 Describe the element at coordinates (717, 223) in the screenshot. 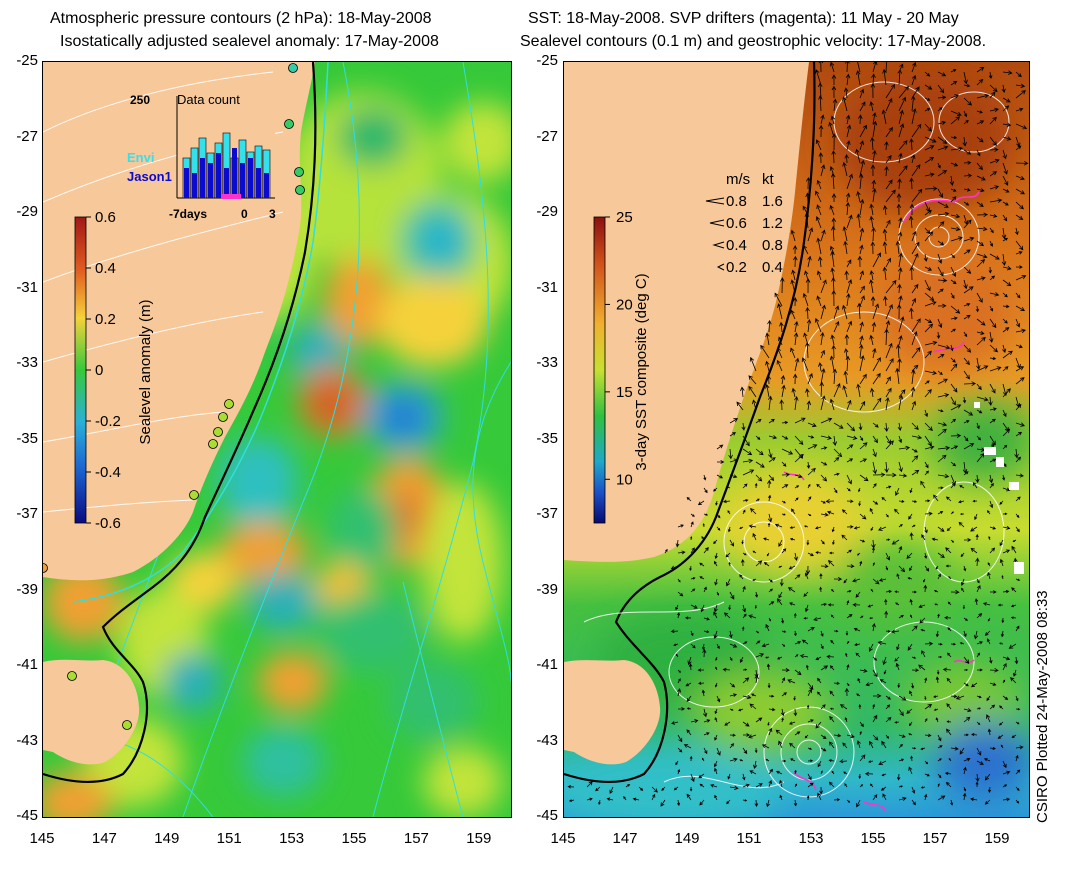

I see `velocity-legend-arrow` at that location.